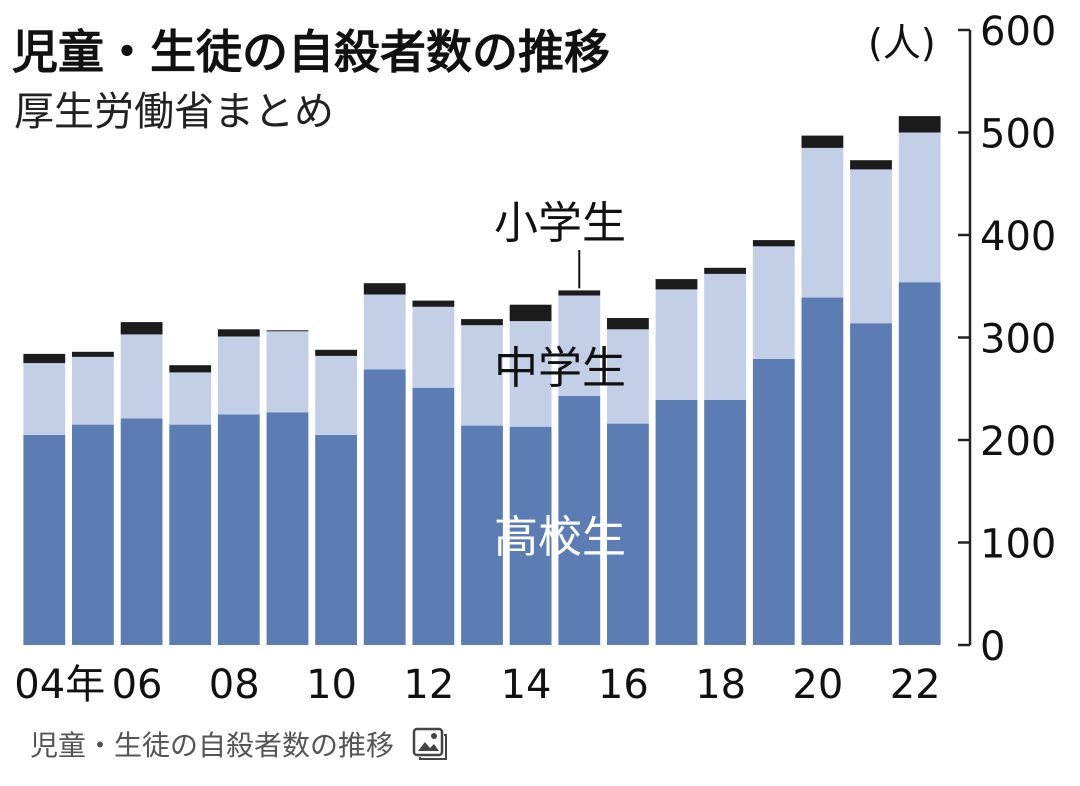  I want to click on series-label-elementary: 小学生, so click(560, 223).